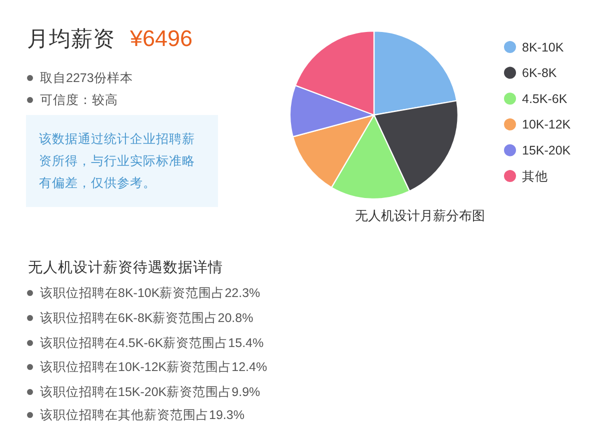 The width and height of the screenshot is (600, 424). Describe the element at coordinates (79, 100) in the screenshot. I see `annotation: 可信度：较高` at that location.